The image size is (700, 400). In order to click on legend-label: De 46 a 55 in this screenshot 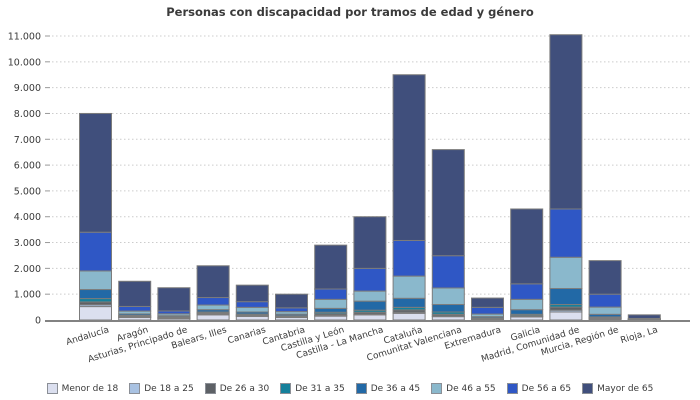, I will do `click(471, 388)`.